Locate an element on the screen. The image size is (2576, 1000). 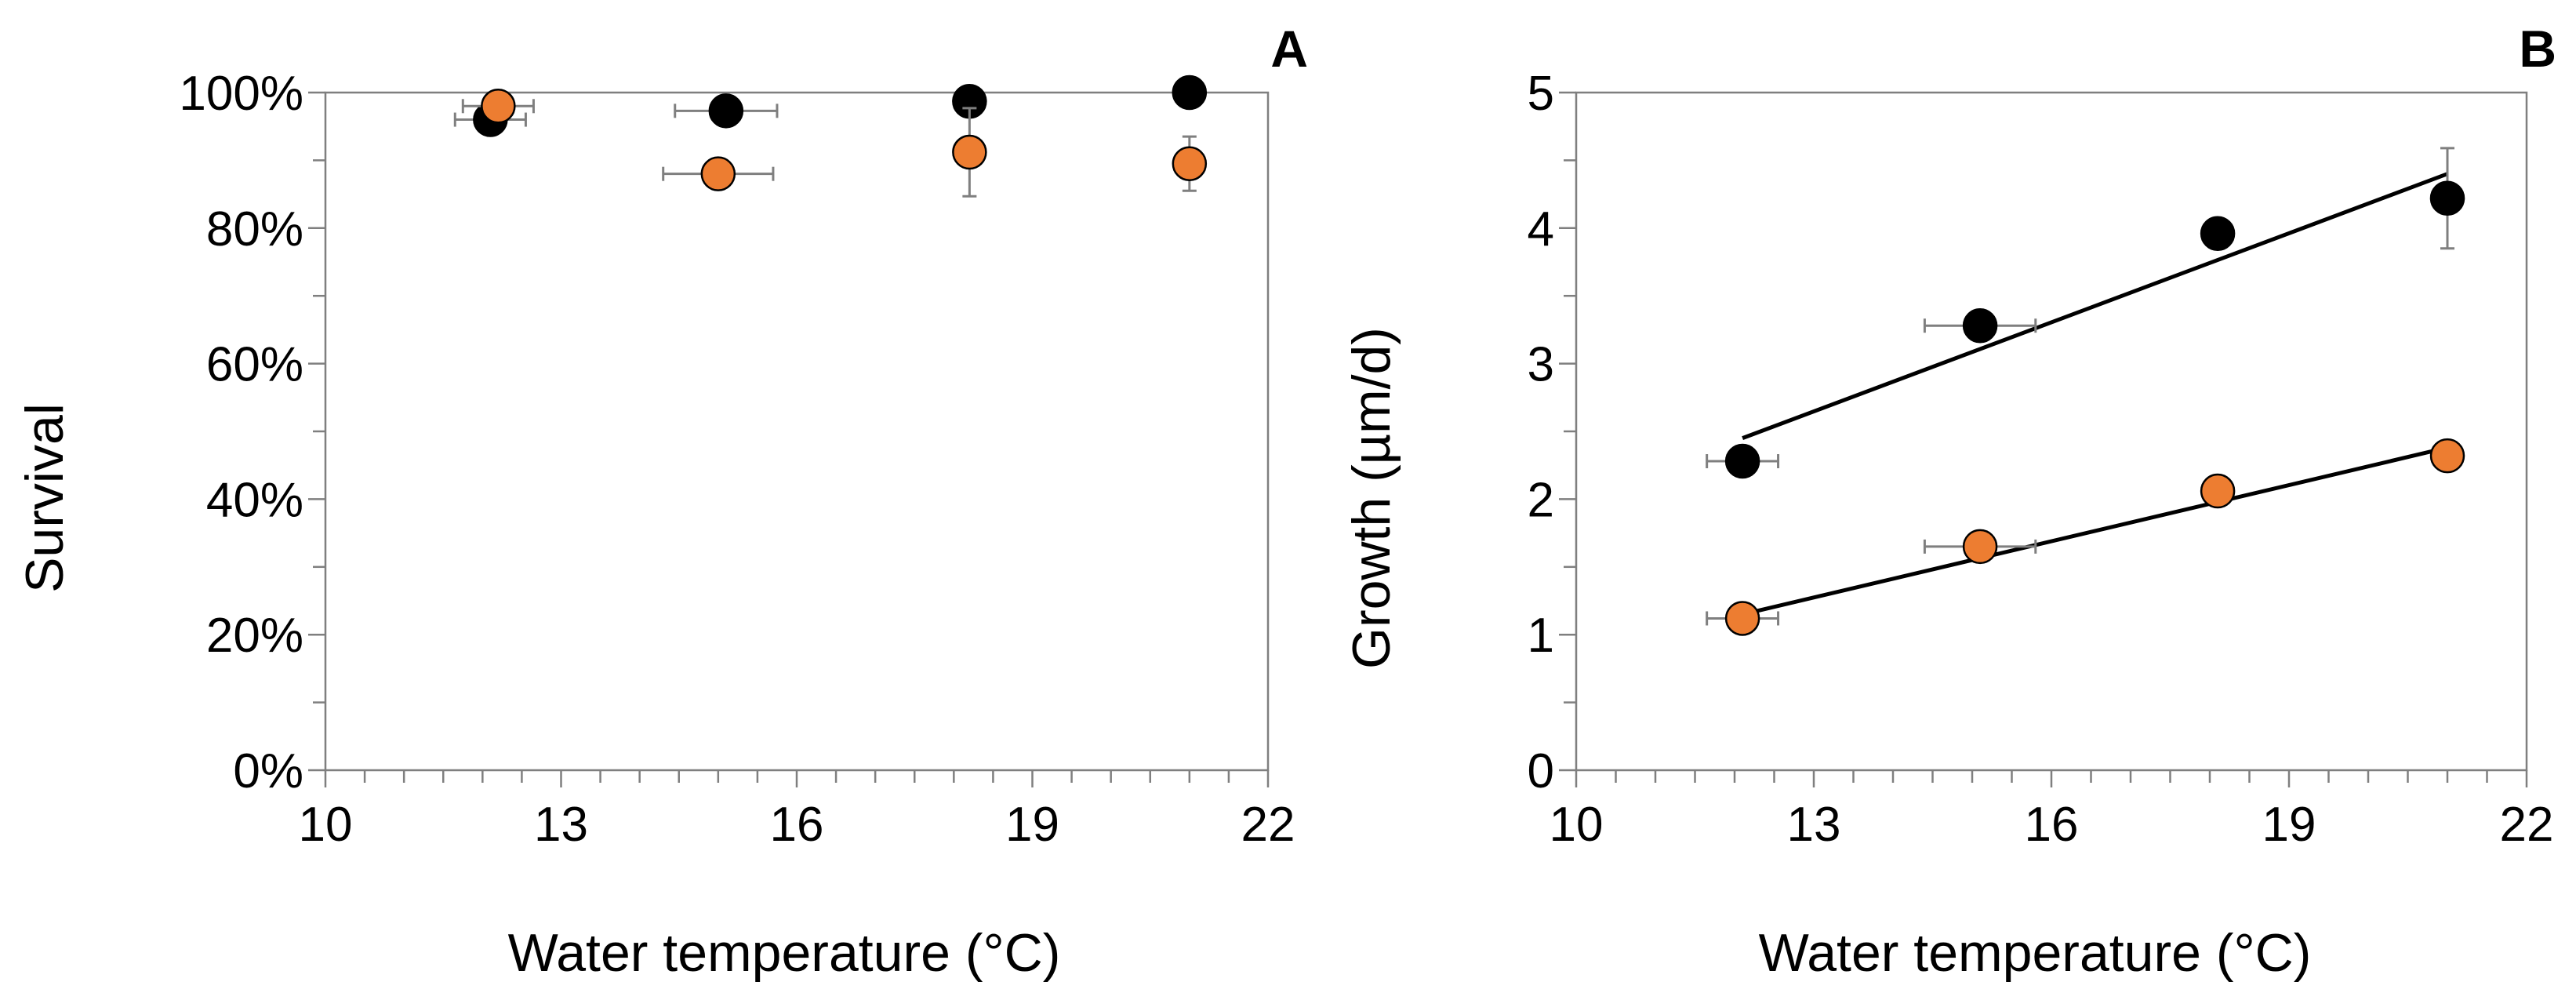
black-trendline is located at coordinates (2095, 306).